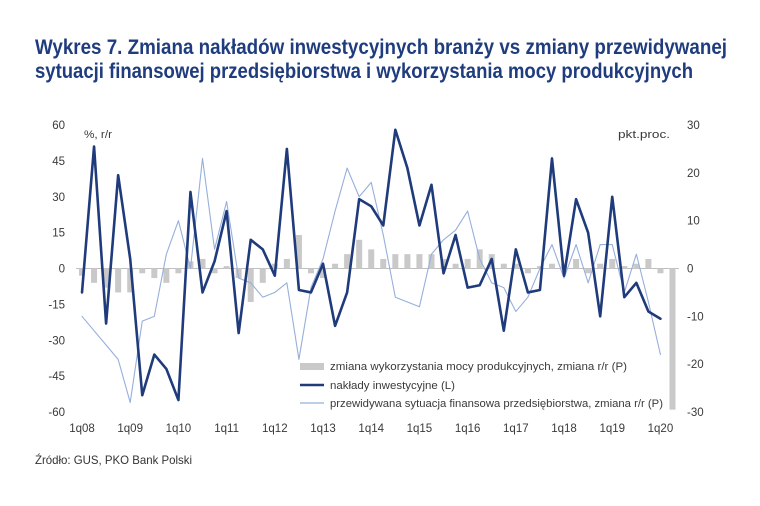 The height and width of the screenshot is (506, 760). Describe the element at coordinates (564, 429) in the screenshot. I see `x-axis-tick-label: 1q18` at that location.